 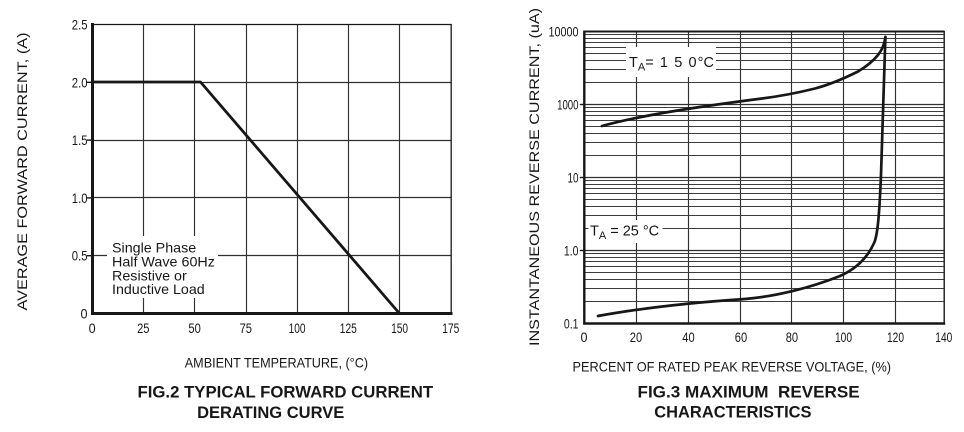 I want to click on svg-text: 75, so click(x=246, y=328).